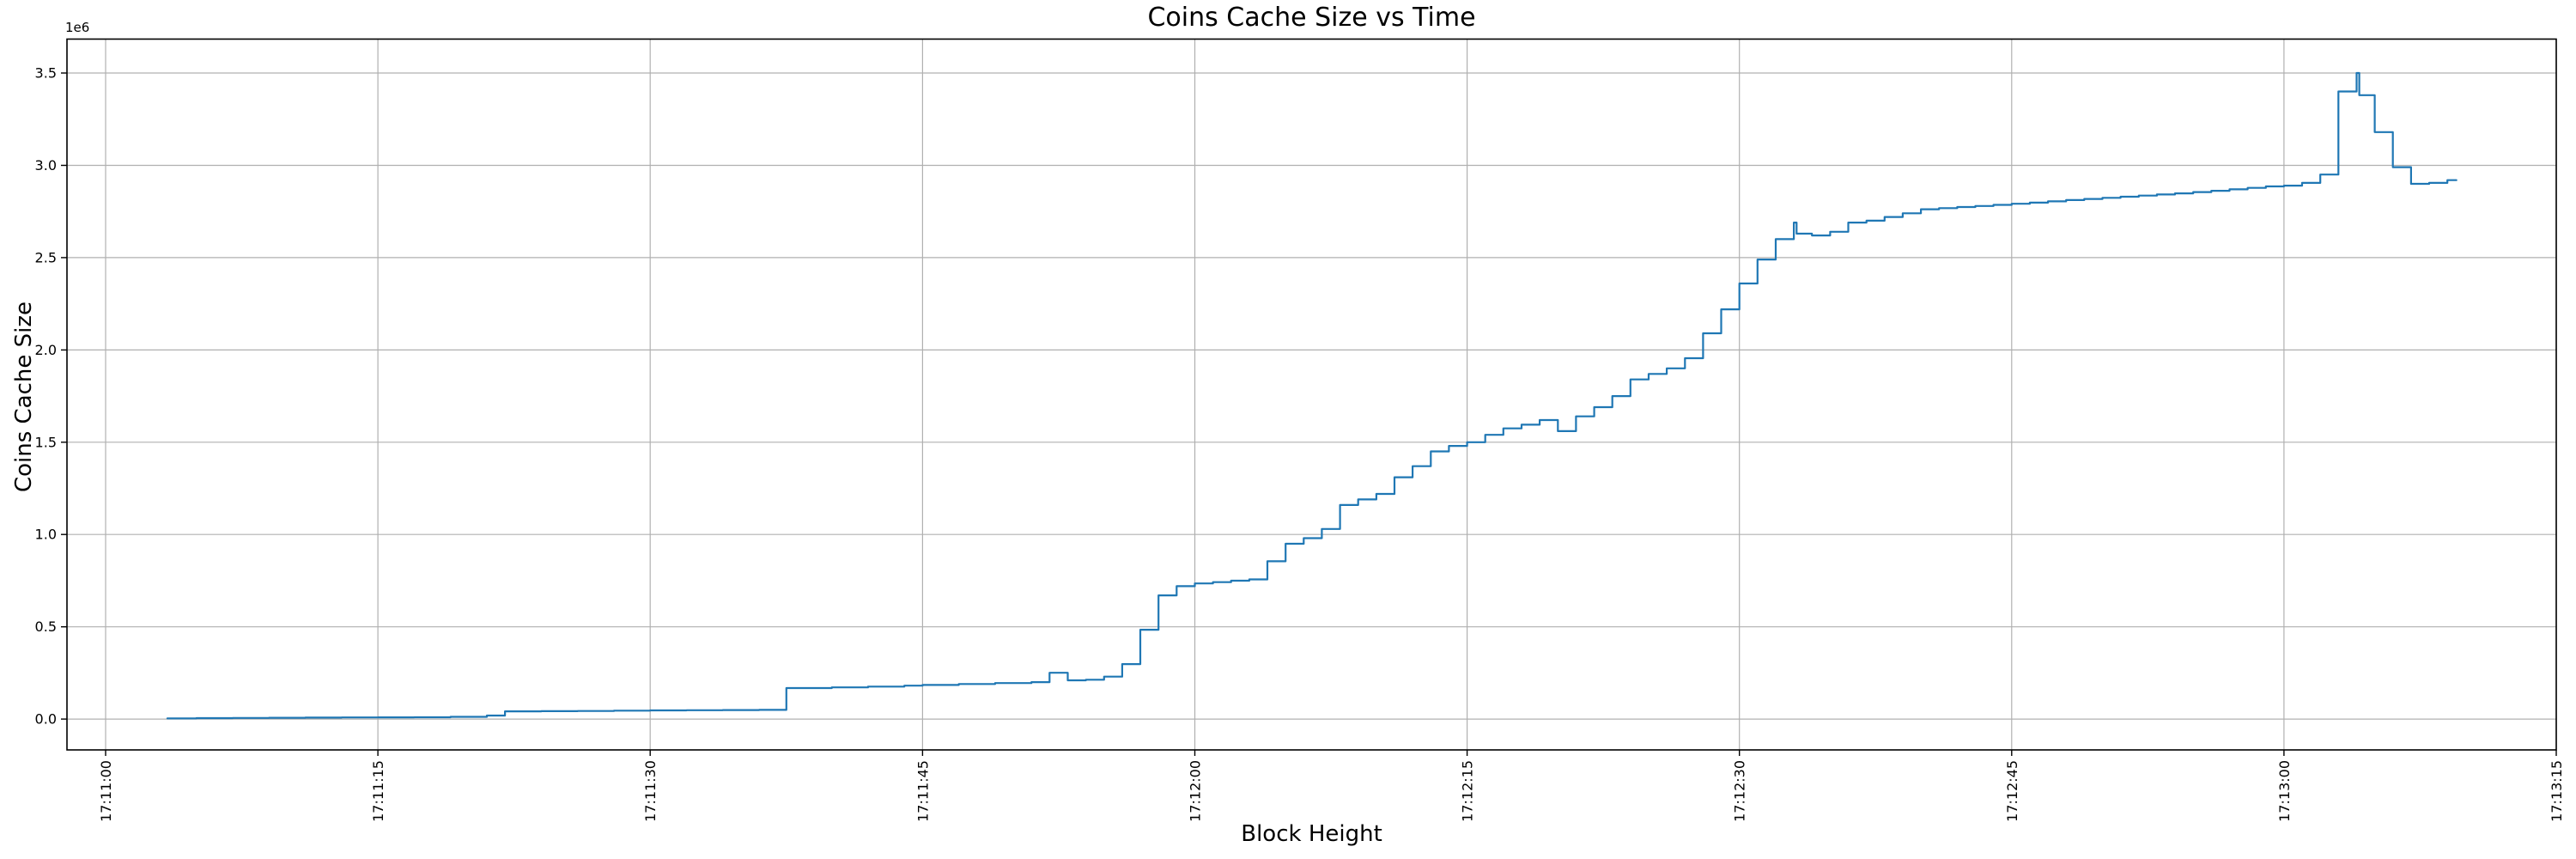  Describe the element at coordinates (46, 257) in the screenshot. I see `y-tick-label: 2.5` at that location.